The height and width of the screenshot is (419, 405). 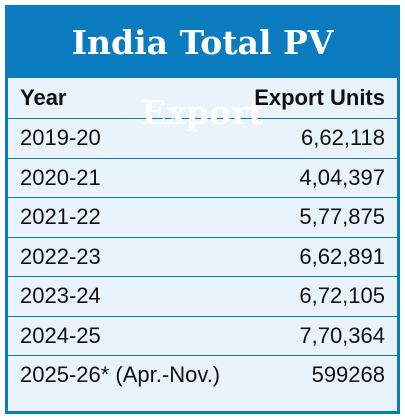 What do you see at coordinates (43, 97) in the screenshot?
I see `header-year: Year` at bounding box center [43, 97].